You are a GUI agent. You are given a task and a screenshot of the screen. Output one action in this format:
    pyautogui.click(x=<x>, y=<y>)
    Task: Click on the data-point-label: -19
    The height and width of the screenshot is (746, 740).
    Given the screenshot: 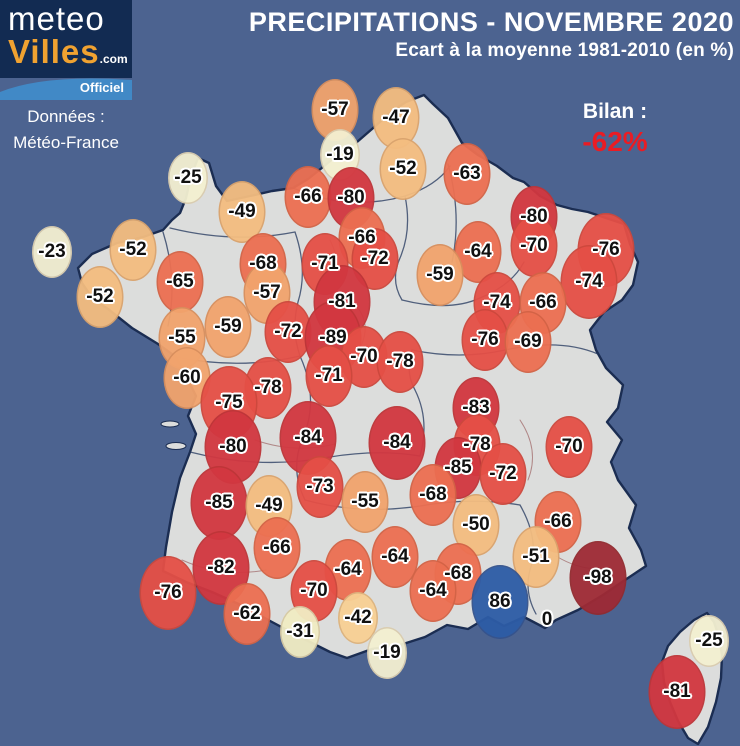 What is the action you would take?
    pyautogui.click(x=340, y=154)
    